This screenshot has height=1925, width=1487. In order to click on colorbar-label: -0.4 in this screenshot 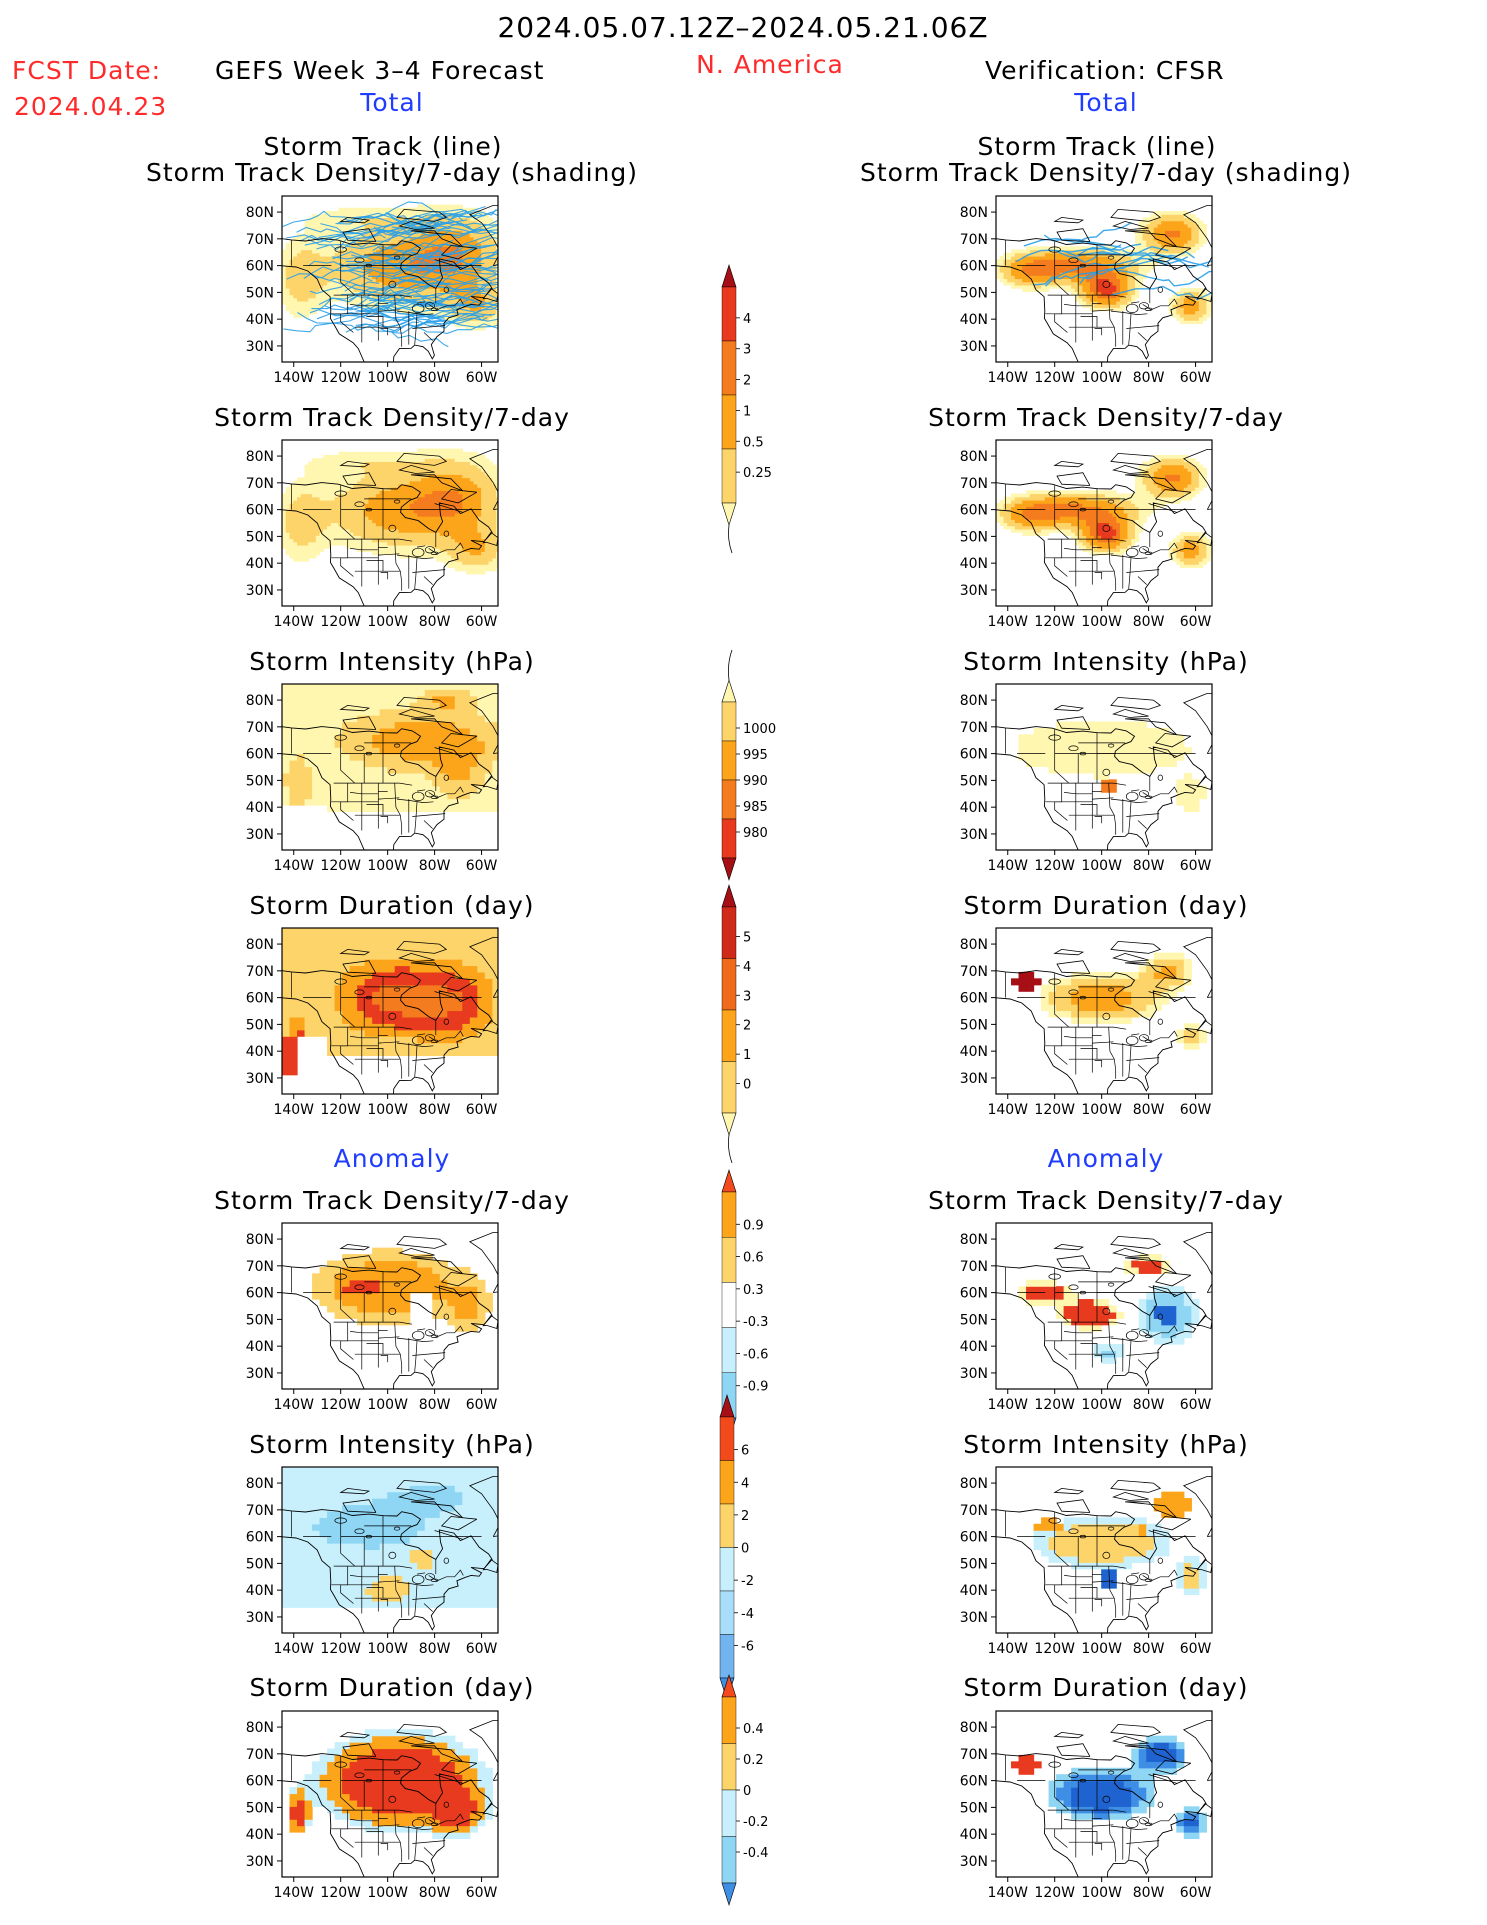, I will do `click(755, 1853)`.